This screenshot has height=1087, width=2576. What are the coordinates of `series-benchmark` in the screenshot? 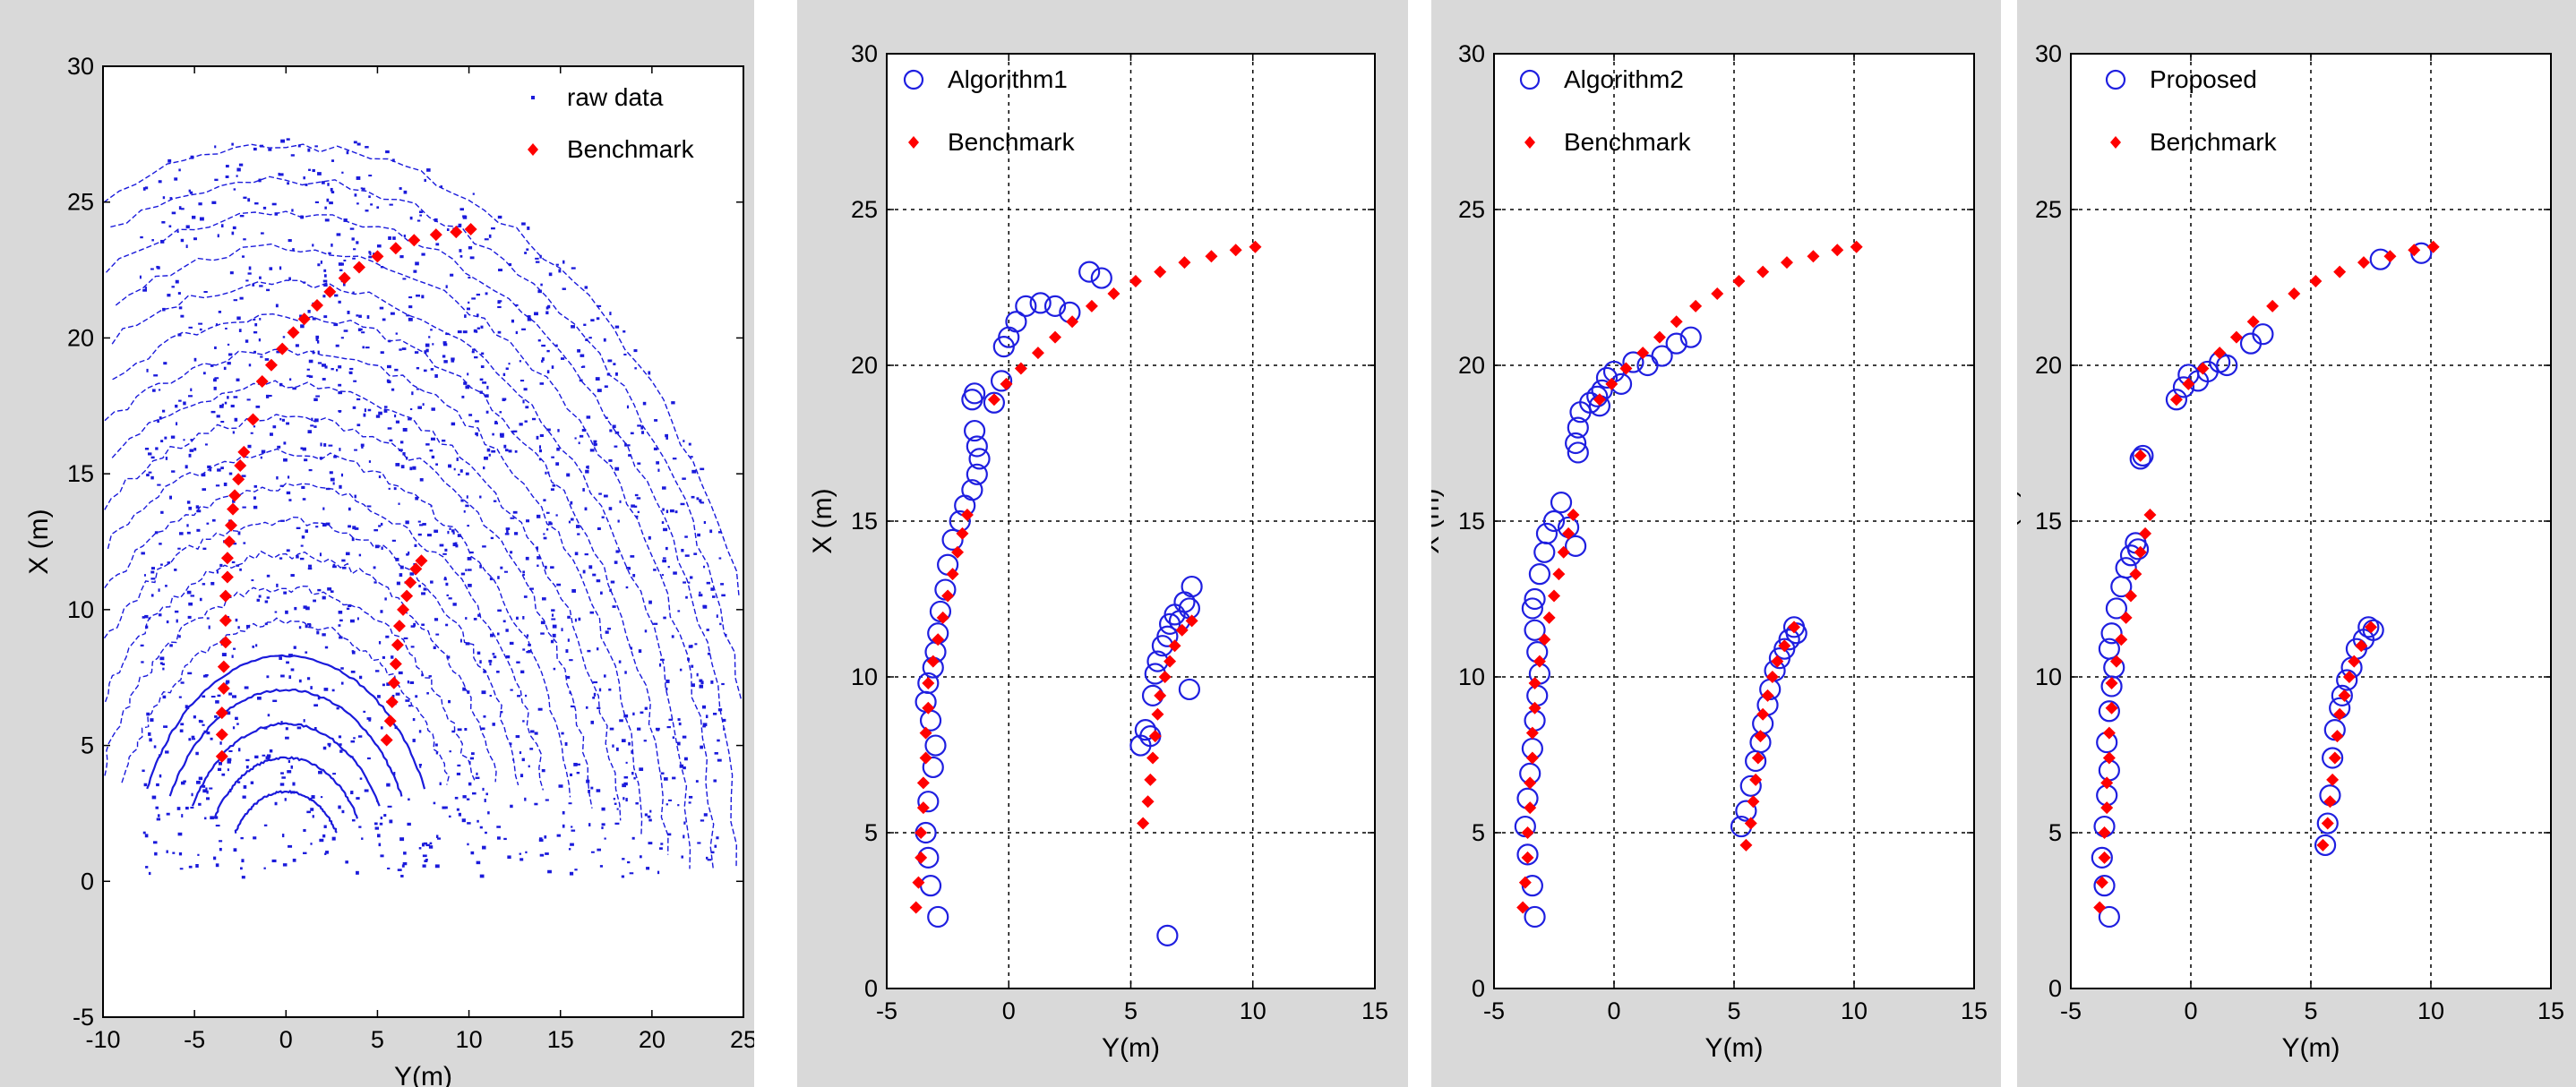 It's located at (2266, 577).